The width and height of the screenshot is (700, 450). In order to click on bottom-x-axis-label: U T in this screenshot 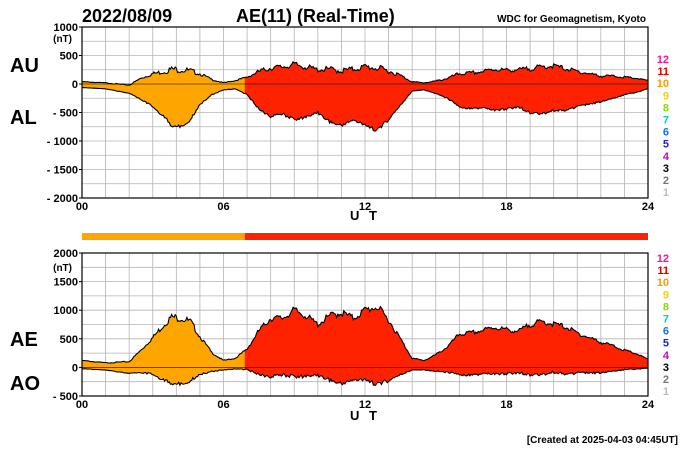, I will do `click(365, 415)`.